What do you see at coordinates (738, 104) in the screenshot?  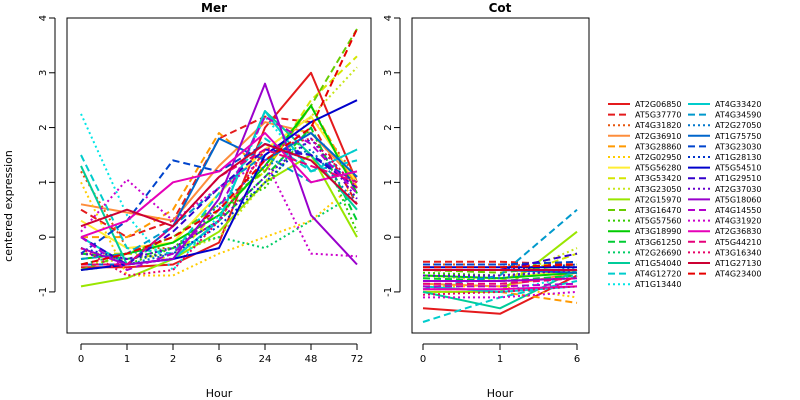 I see `legend-label: AT4G33420` at bounding box center [738, 104].